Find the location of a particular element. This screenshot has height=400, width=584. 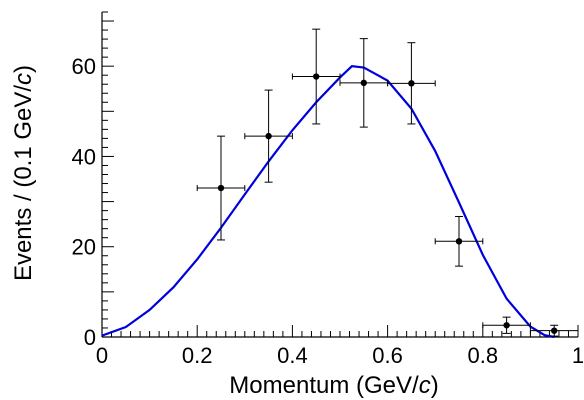

y-axis-title: Events / (0.1 GeV/c) is located at coordinates (23, 173).